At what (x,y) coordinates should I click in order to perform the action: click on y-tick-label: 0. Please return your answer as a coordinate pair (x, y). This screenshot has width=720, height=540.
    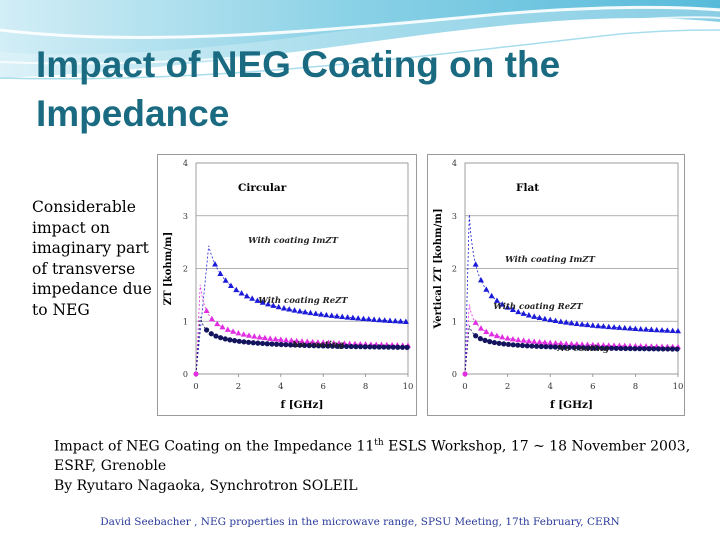
    Looking at the image, I should click on (185, 374).